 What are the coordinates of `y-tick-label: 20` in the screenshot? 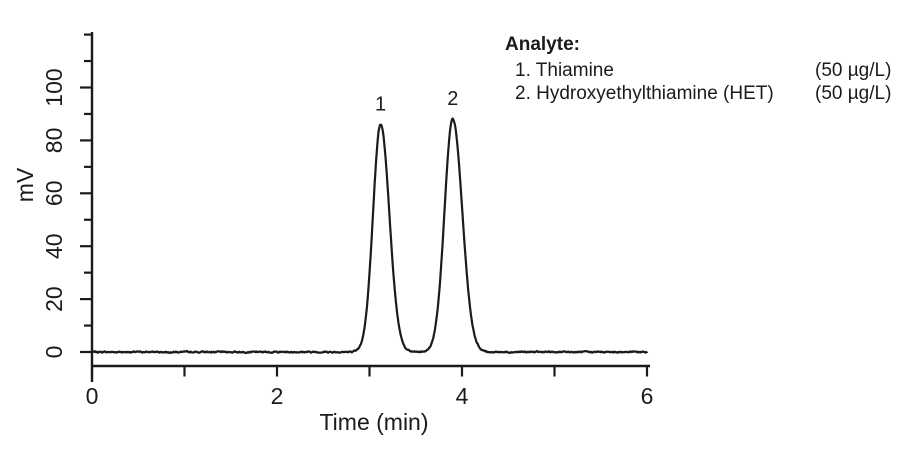 It's located at (54, 299).